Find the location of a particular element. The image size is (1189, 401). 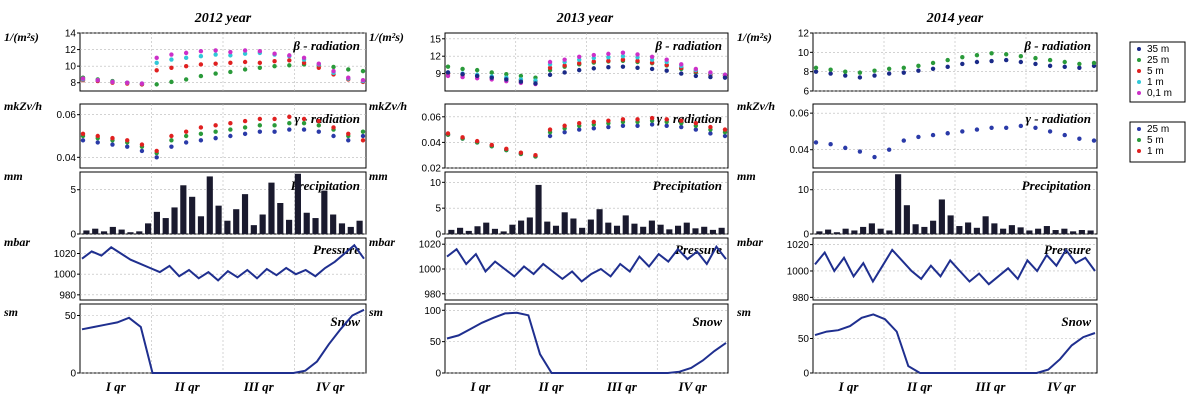

legend-entry: 0,1 m is located at coordinates (1159, 93).